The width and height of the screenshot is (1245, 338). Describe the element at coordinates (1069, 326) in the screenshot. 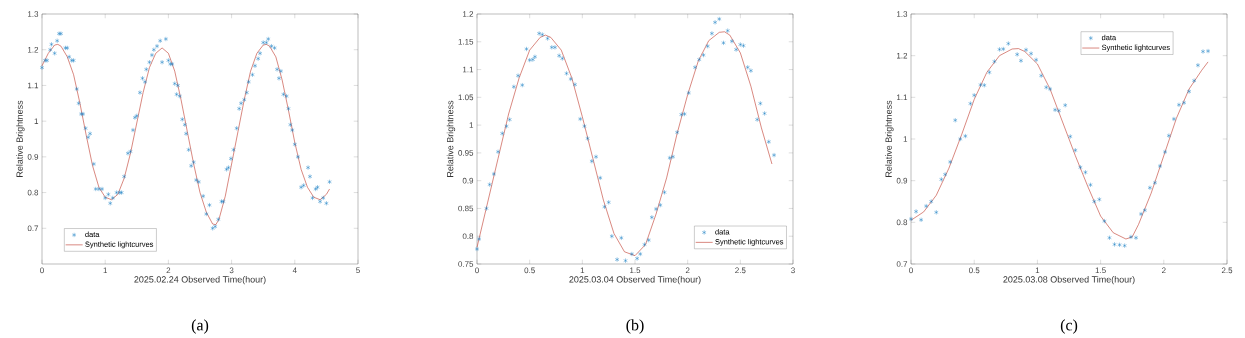

I see `text: (c)` at that location.